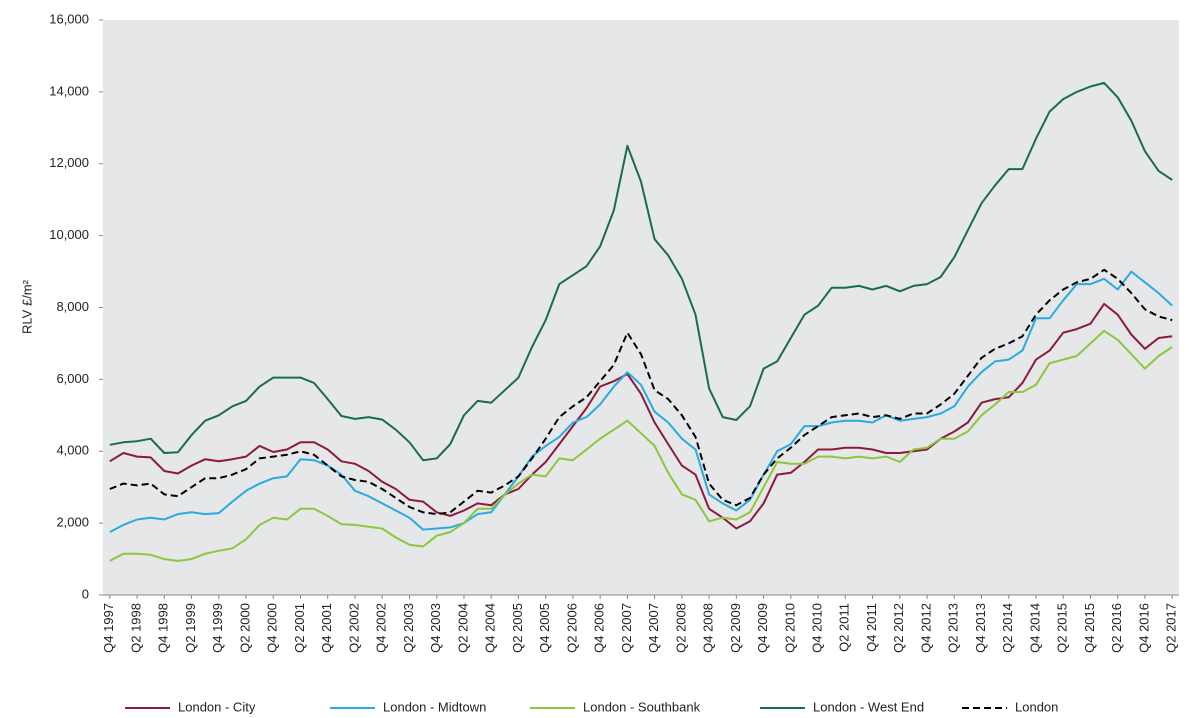  What do you see at coordinates (435, 628) in the screenshot?
I see `x-tick-label: Q4 2003` at bounding box center [435, 628].